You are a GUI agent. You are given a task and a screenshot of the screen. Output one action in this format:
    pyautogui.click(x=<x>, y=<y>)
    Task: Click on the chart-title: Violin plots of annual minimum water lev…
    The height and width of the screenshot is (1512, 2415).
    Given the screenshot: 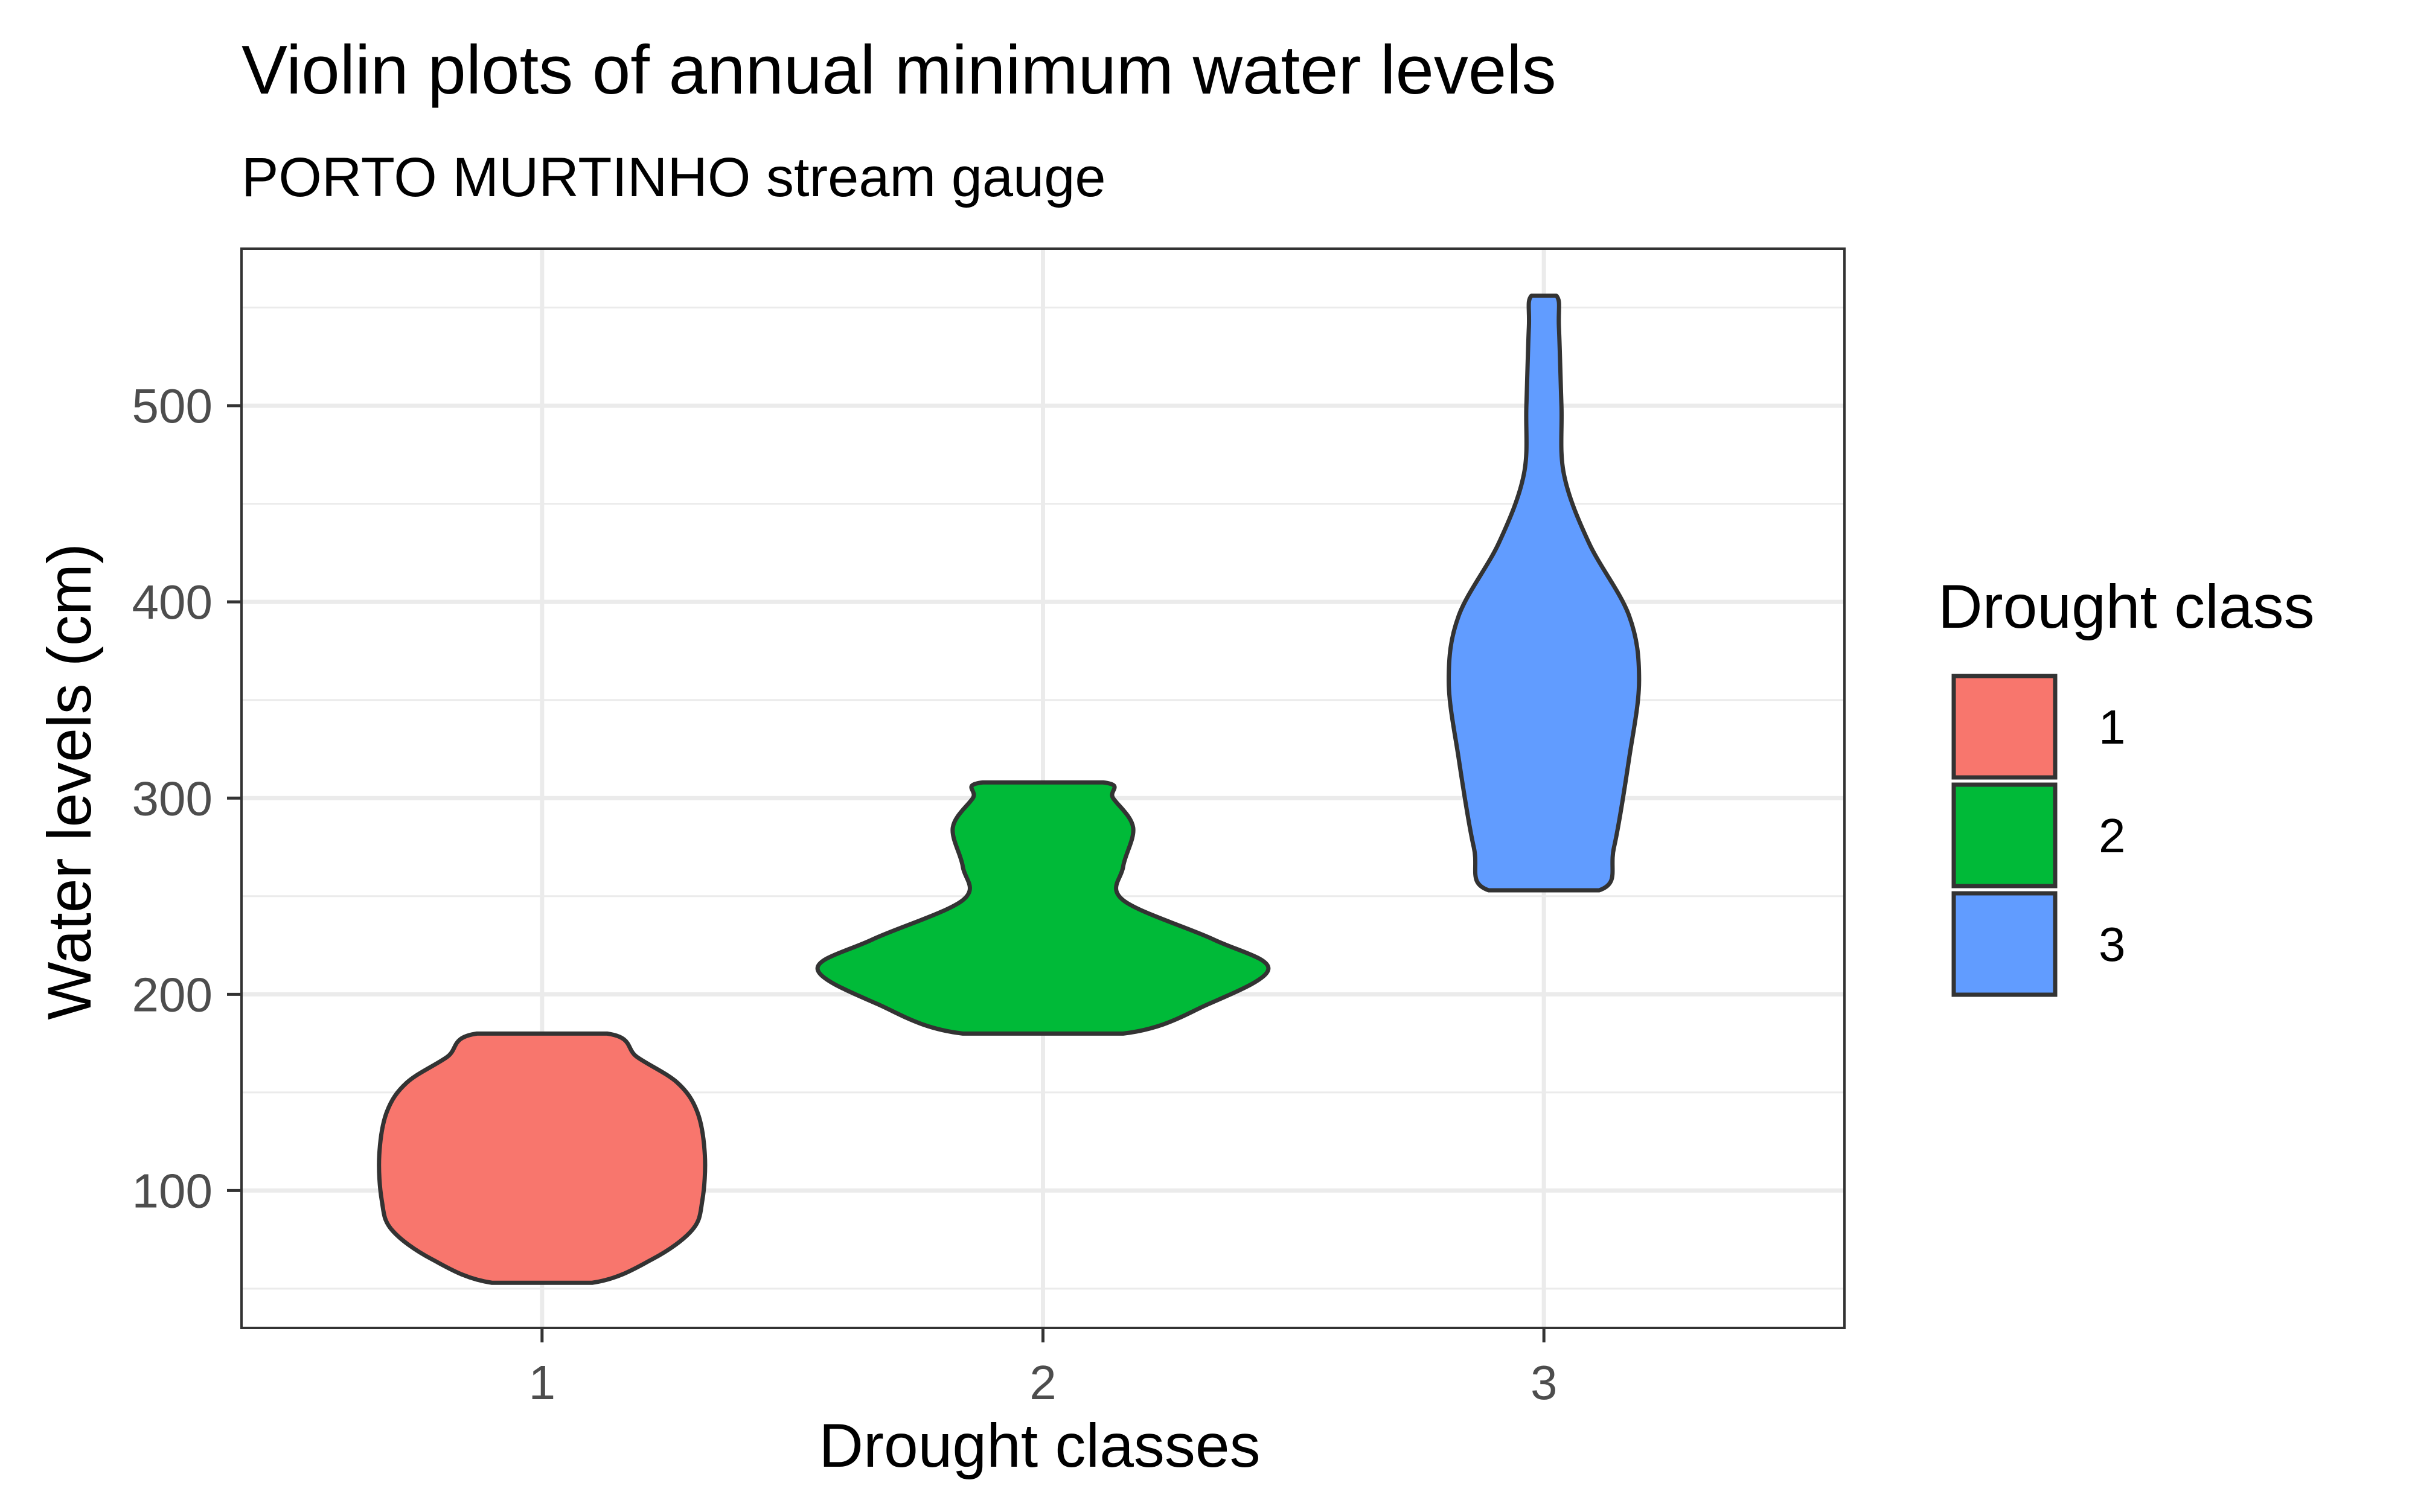 What is the action you would take?
    pyautogui.click(x=899, y=70)
    